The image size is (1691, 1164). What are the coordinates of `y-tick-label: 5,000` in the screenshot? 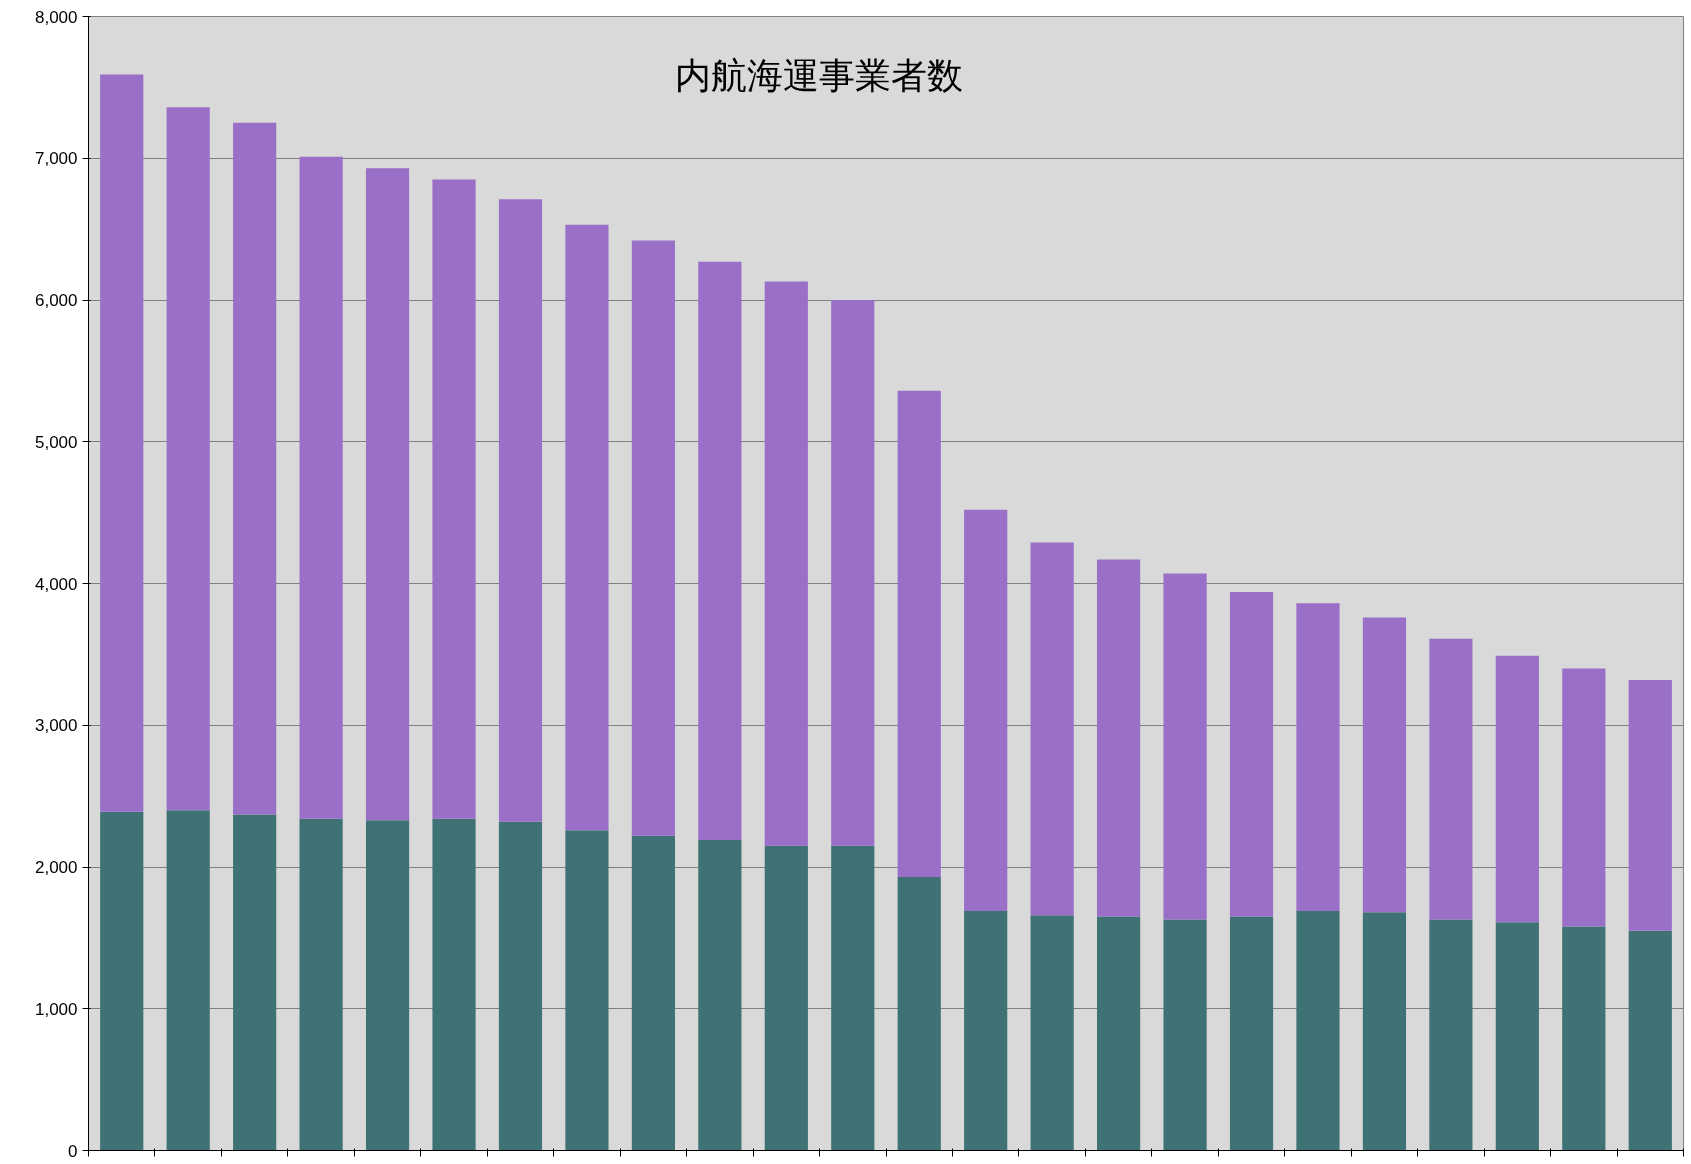 It's located at (56, 442).